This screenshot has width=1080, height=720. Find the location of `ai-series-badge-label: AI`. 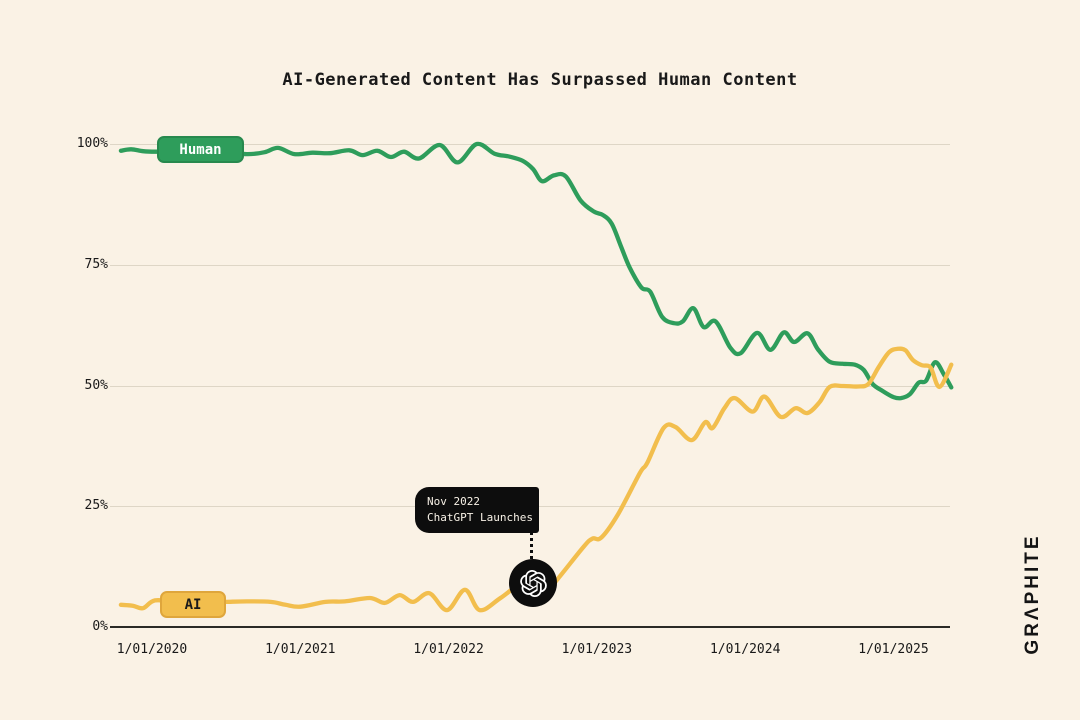

ai-series-badge-label: AI is located at coordinates (193, 604).